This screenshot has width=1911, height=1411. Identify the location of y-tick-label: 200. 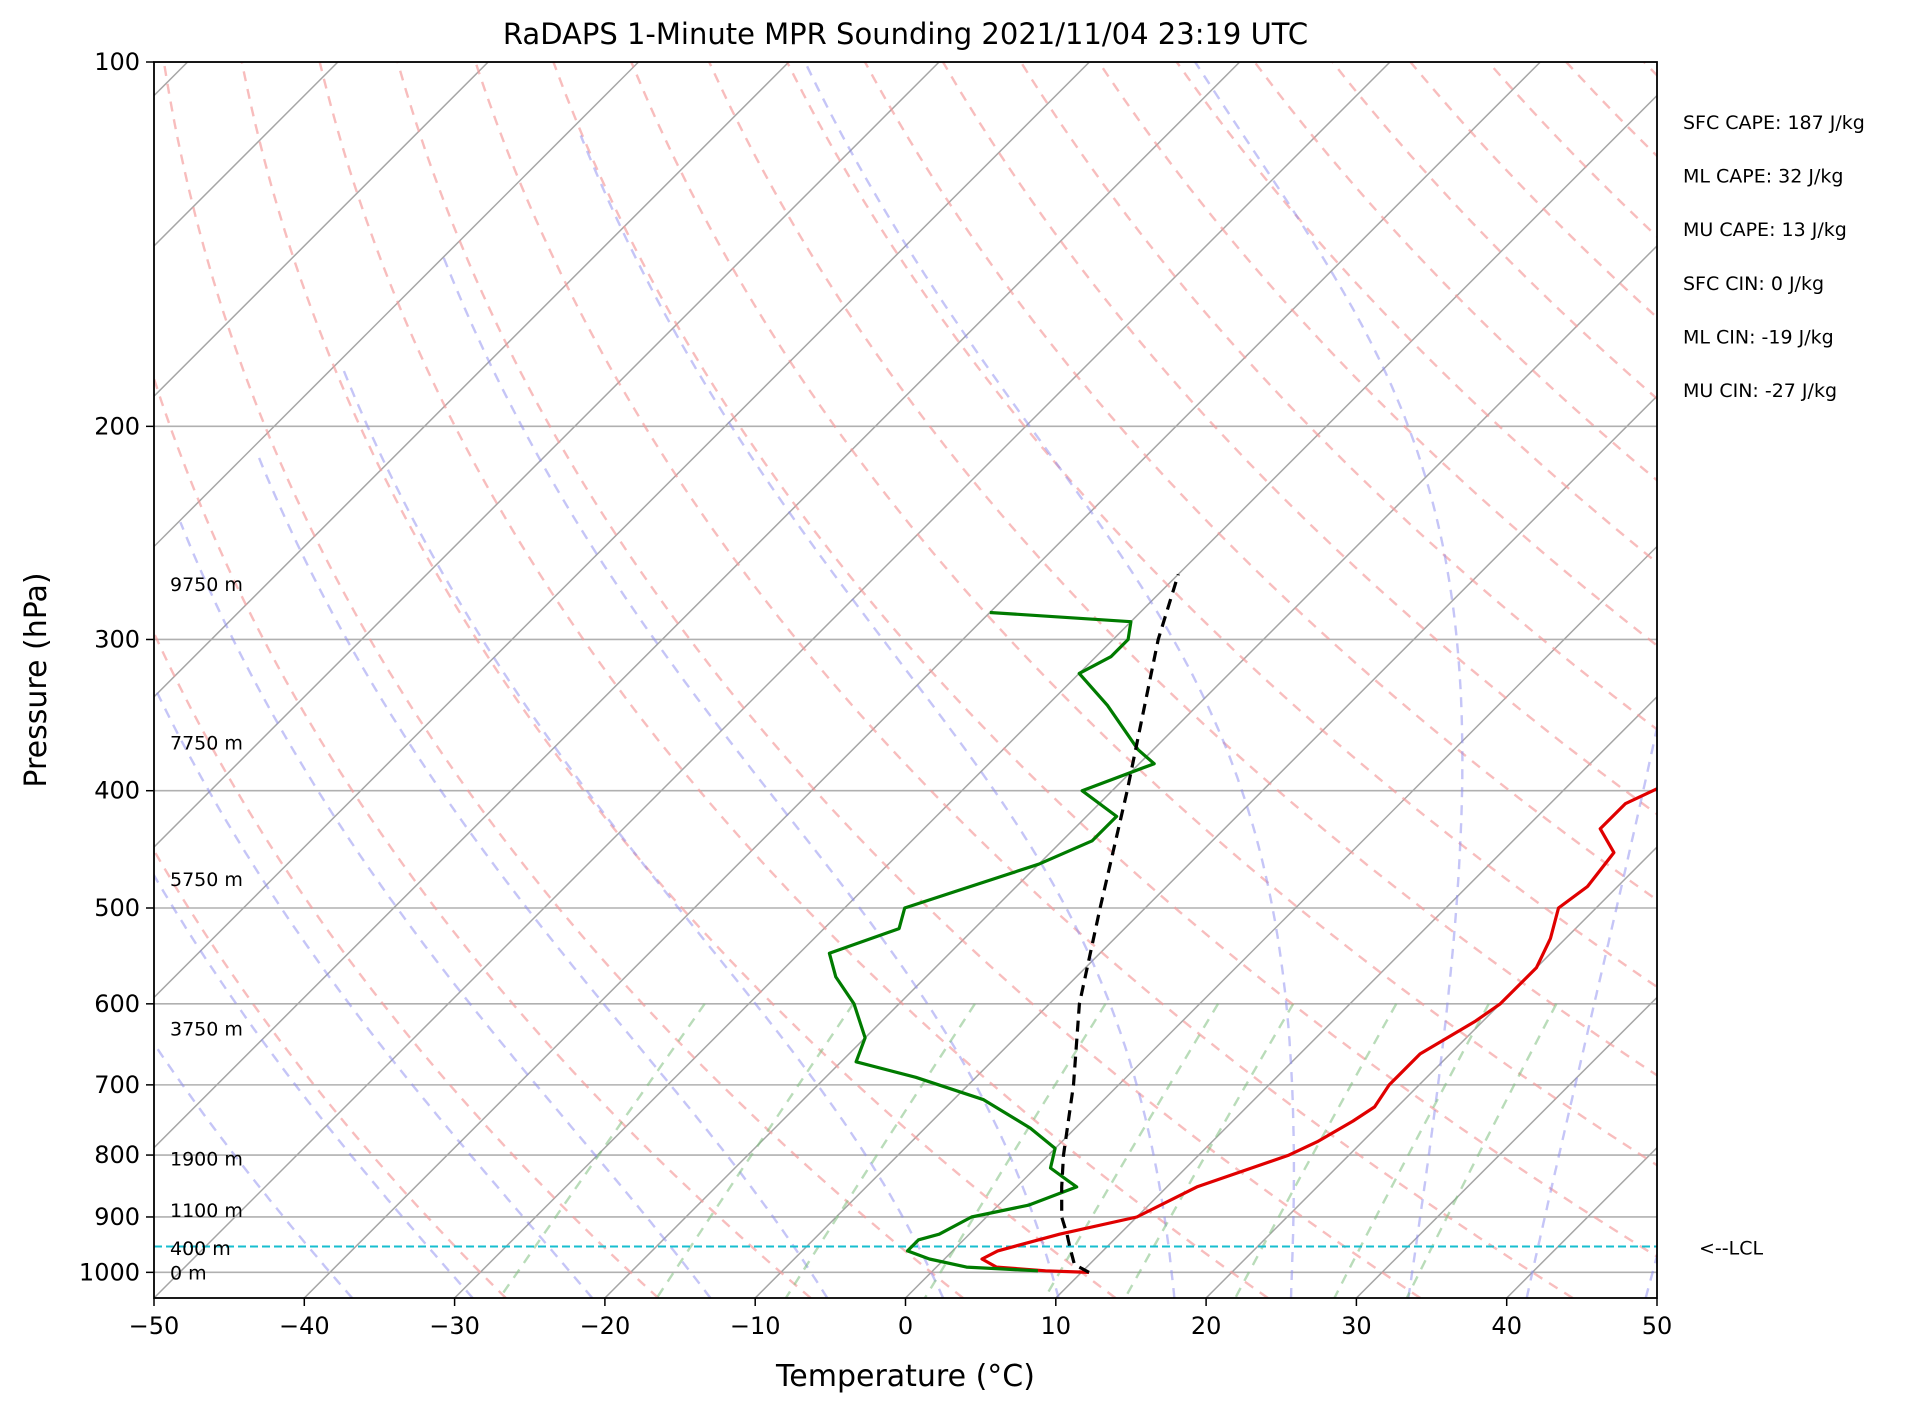
(117, 426).